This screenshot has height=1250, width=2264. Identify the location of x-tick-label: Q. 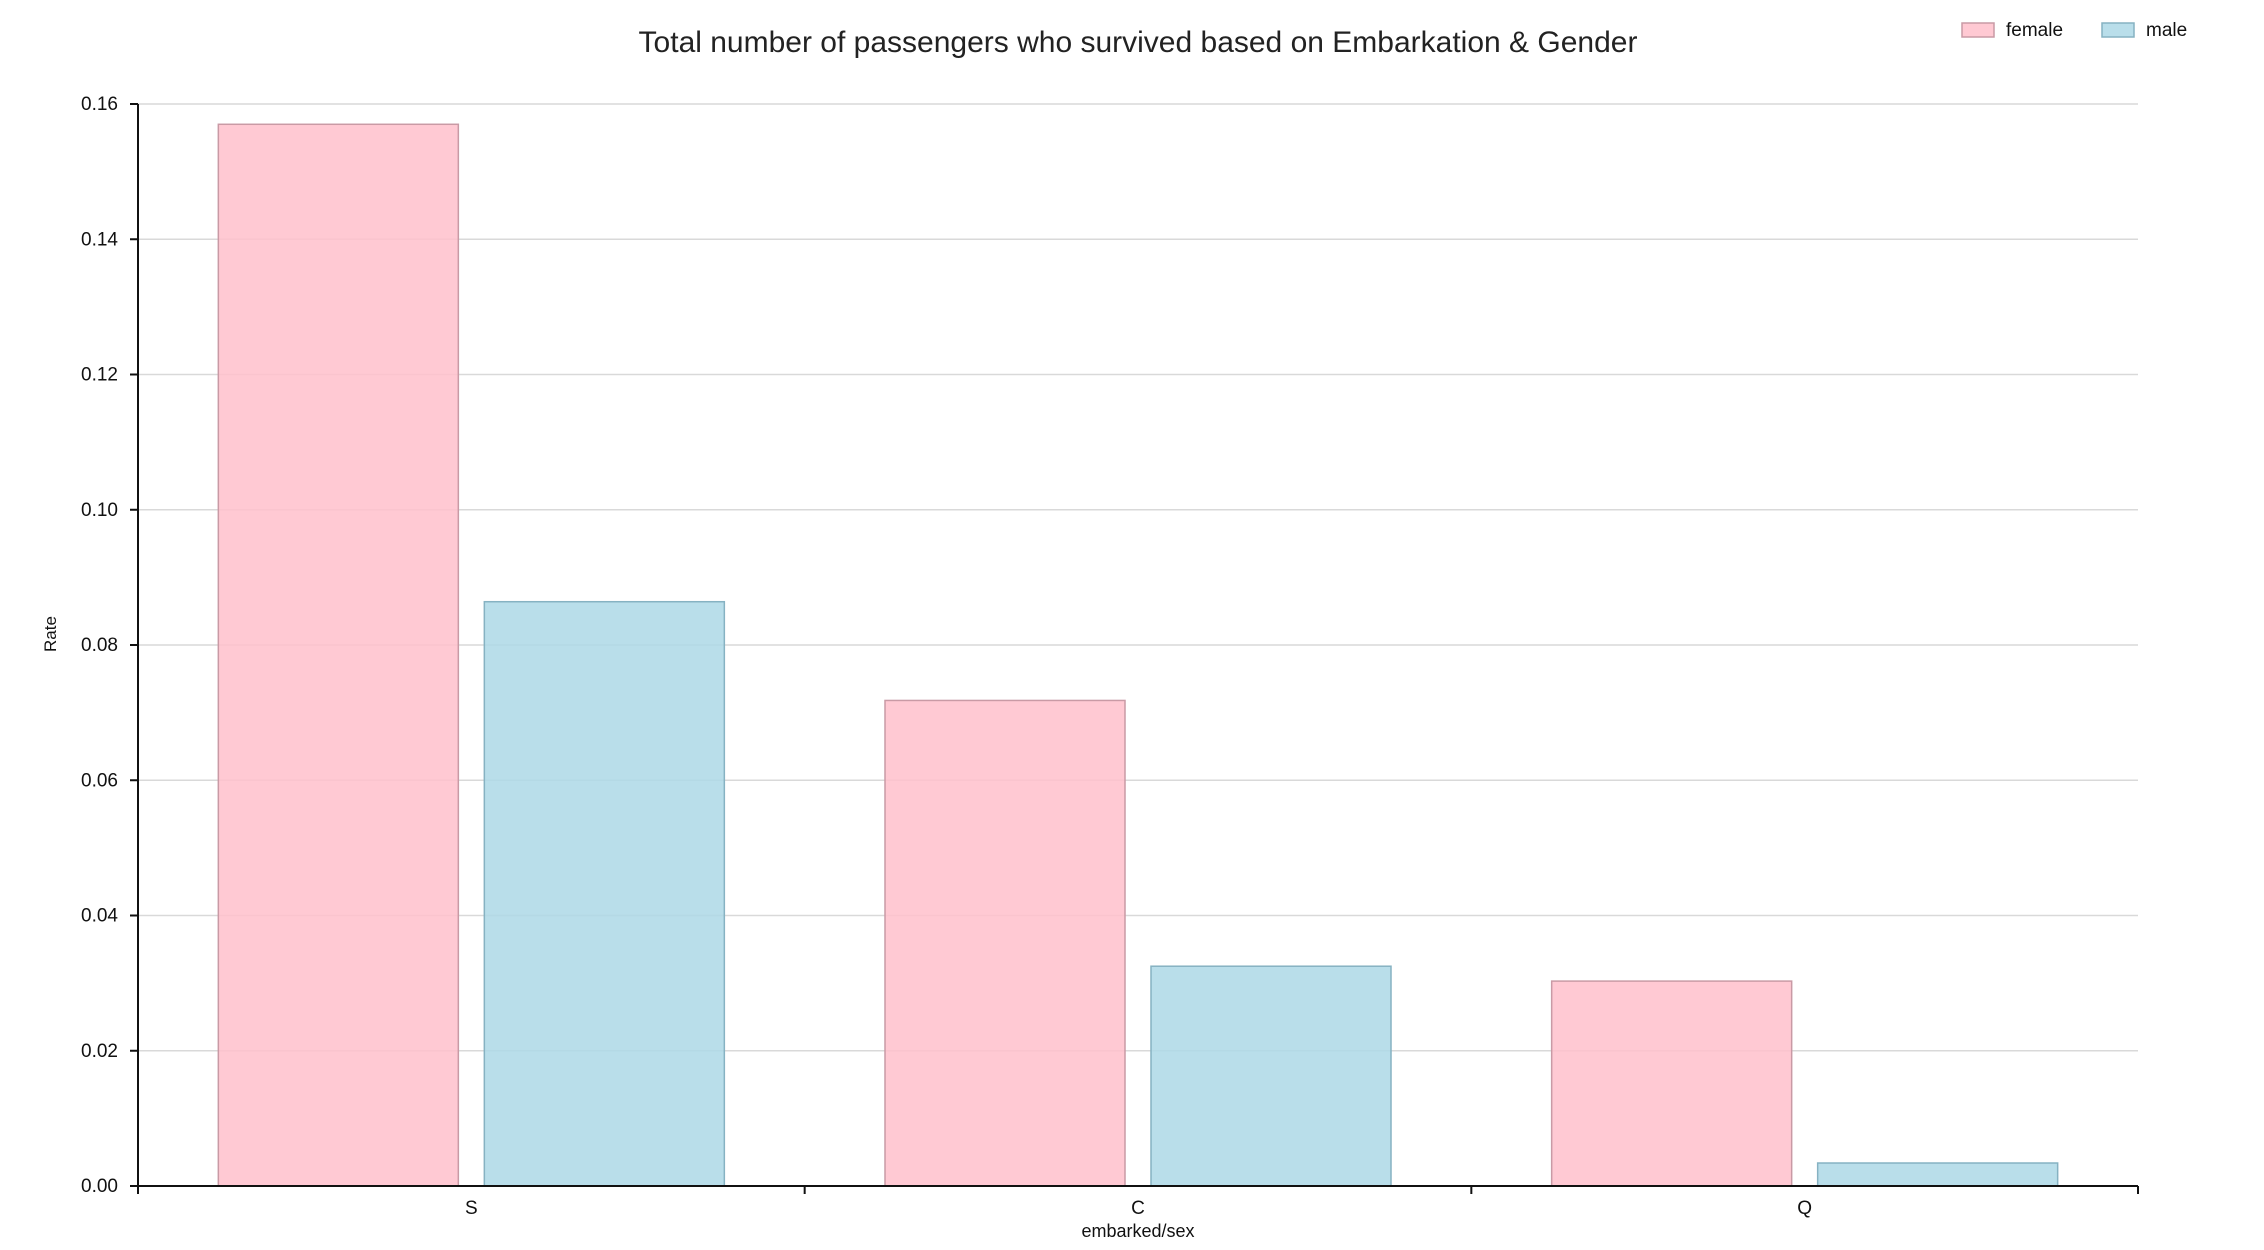
(1804, 1208).